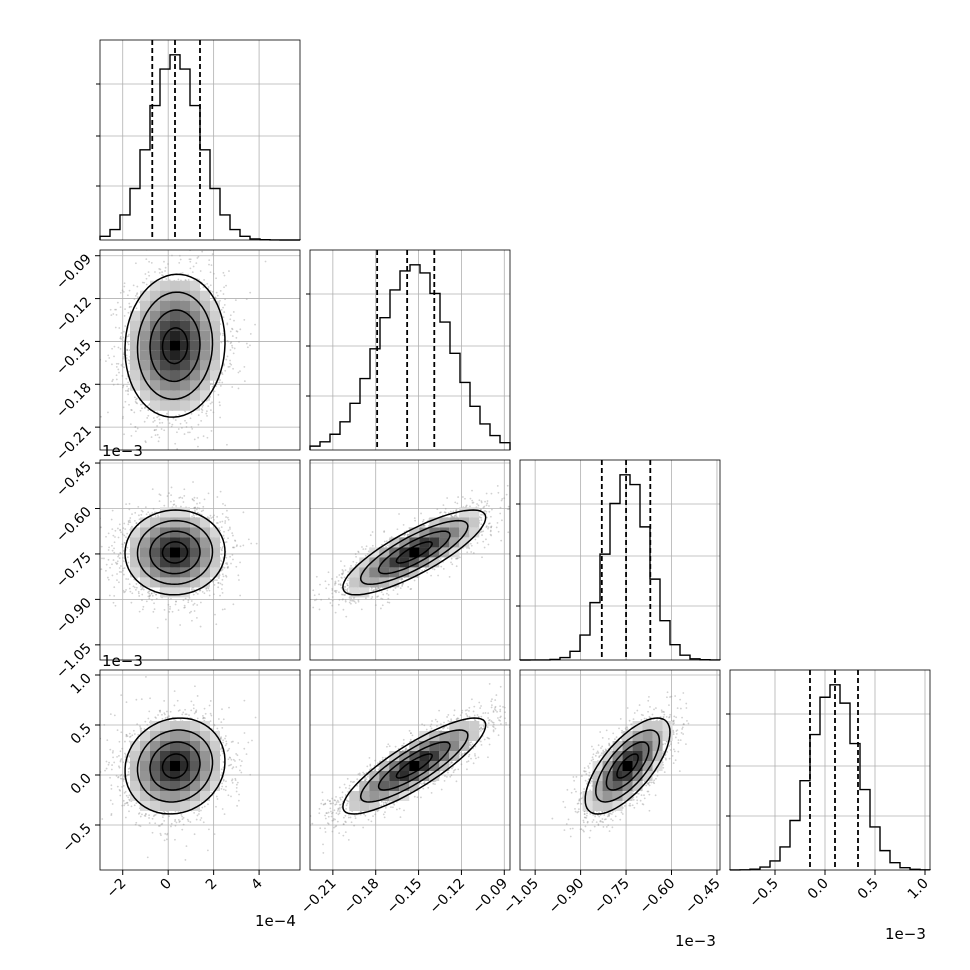 The width and height of the screenshot is (970, 970). What do you see at coordinates (74, 358) in the screenshot?
I see `y-tick-label-1-2: −0.15` at bounding box center [74, 358].